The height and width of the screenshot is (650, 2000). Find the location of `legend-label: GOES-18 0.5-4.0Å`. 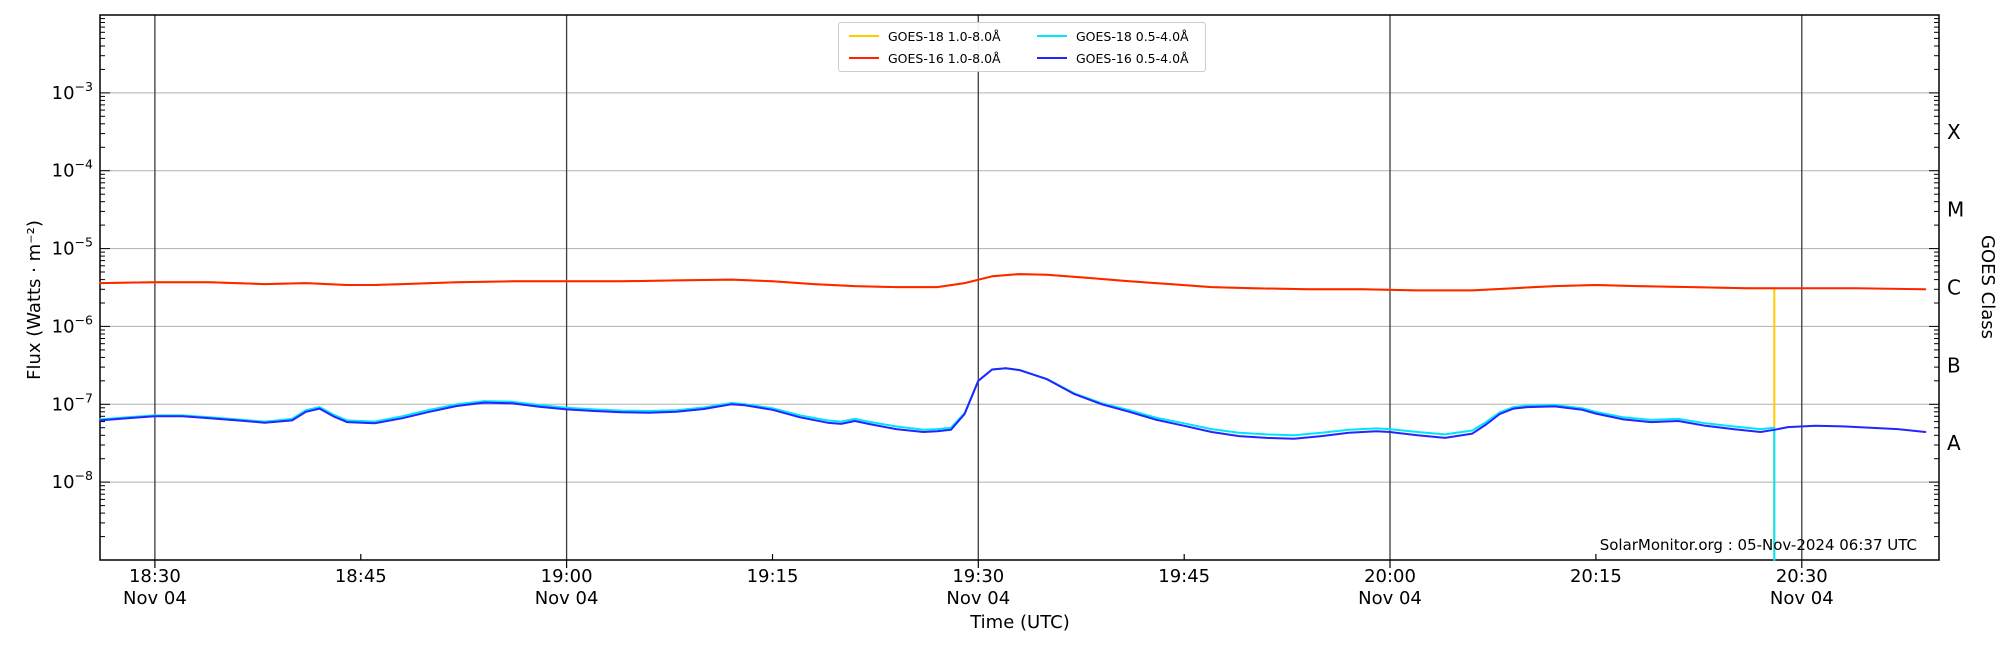

legend-label: GOES-18 0.5-4.0Å is located at coordinates (1132, 36).